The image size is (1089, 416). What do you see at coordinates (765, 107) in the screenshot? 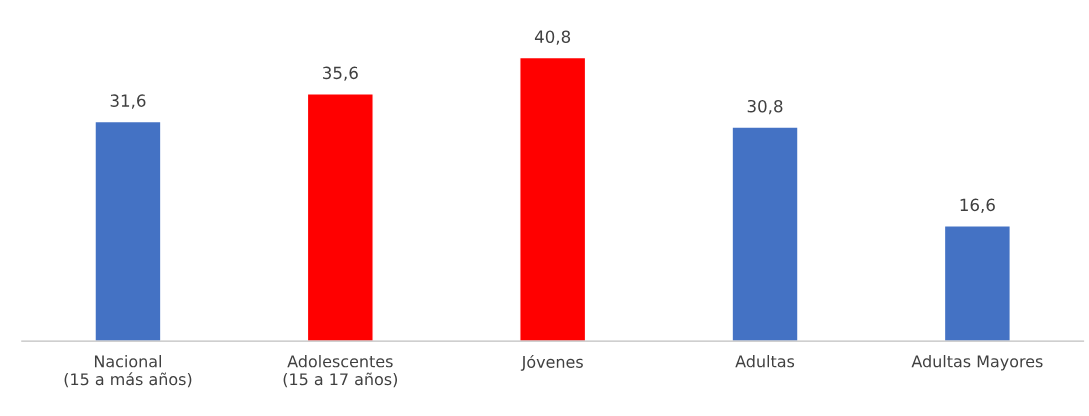
I see `data-label: 30,8` at bounding box center [765, 107].